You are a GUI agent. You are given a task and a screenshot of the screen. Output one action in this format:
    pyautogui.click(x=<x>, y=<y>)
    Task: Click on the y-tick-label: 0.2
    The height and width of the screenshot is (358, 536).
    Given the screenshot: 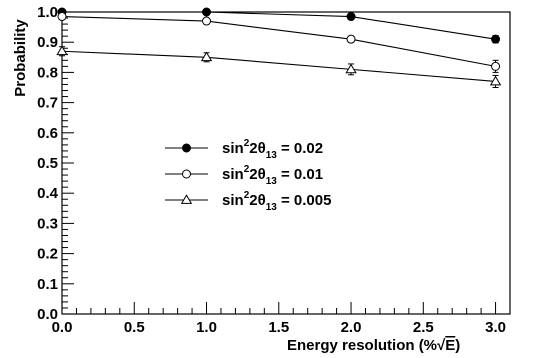 What is the action you would take?
    pyautogui.click(x=47, y=254)
    